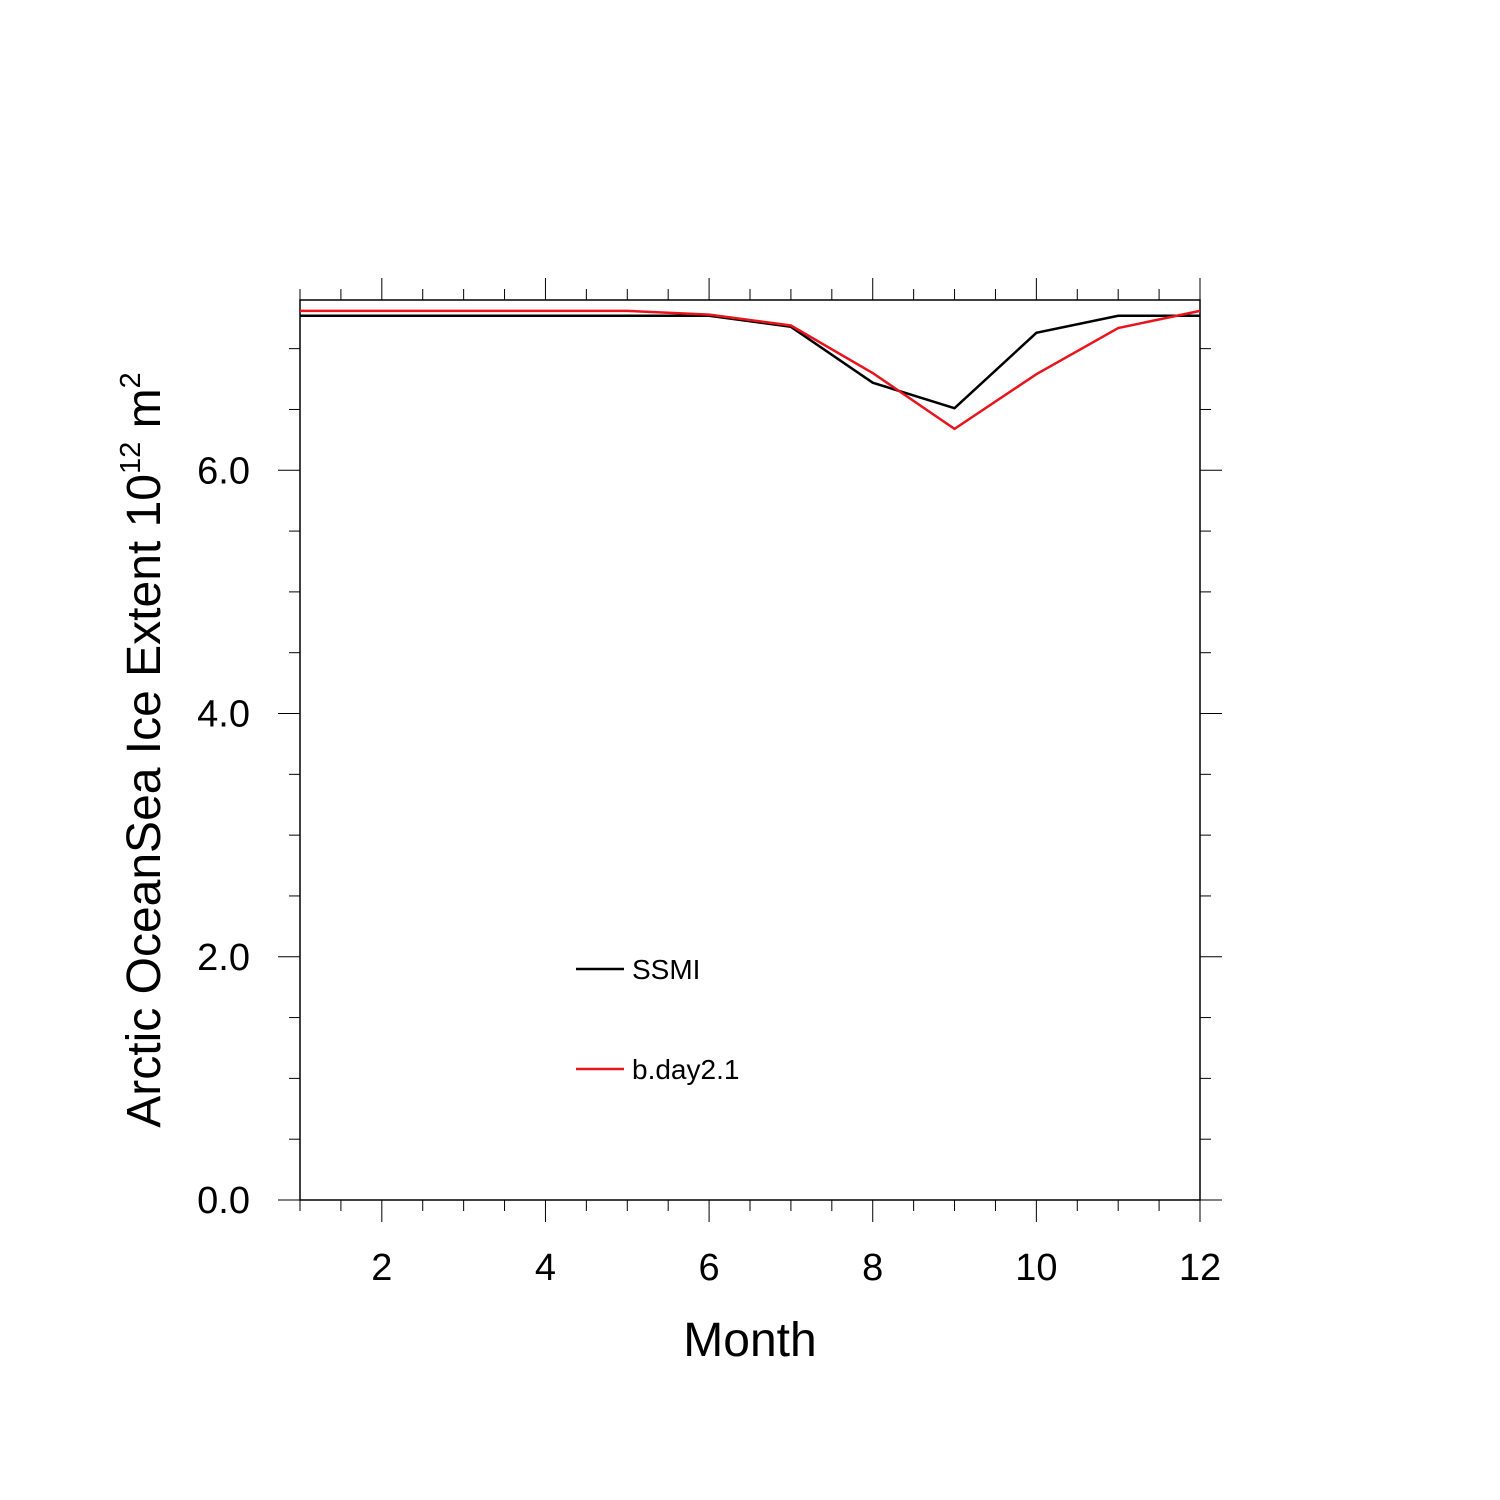  Describe the element at coordinates (545, 1268) in the screenshot. I see `x-tick-label: 4` at that location.